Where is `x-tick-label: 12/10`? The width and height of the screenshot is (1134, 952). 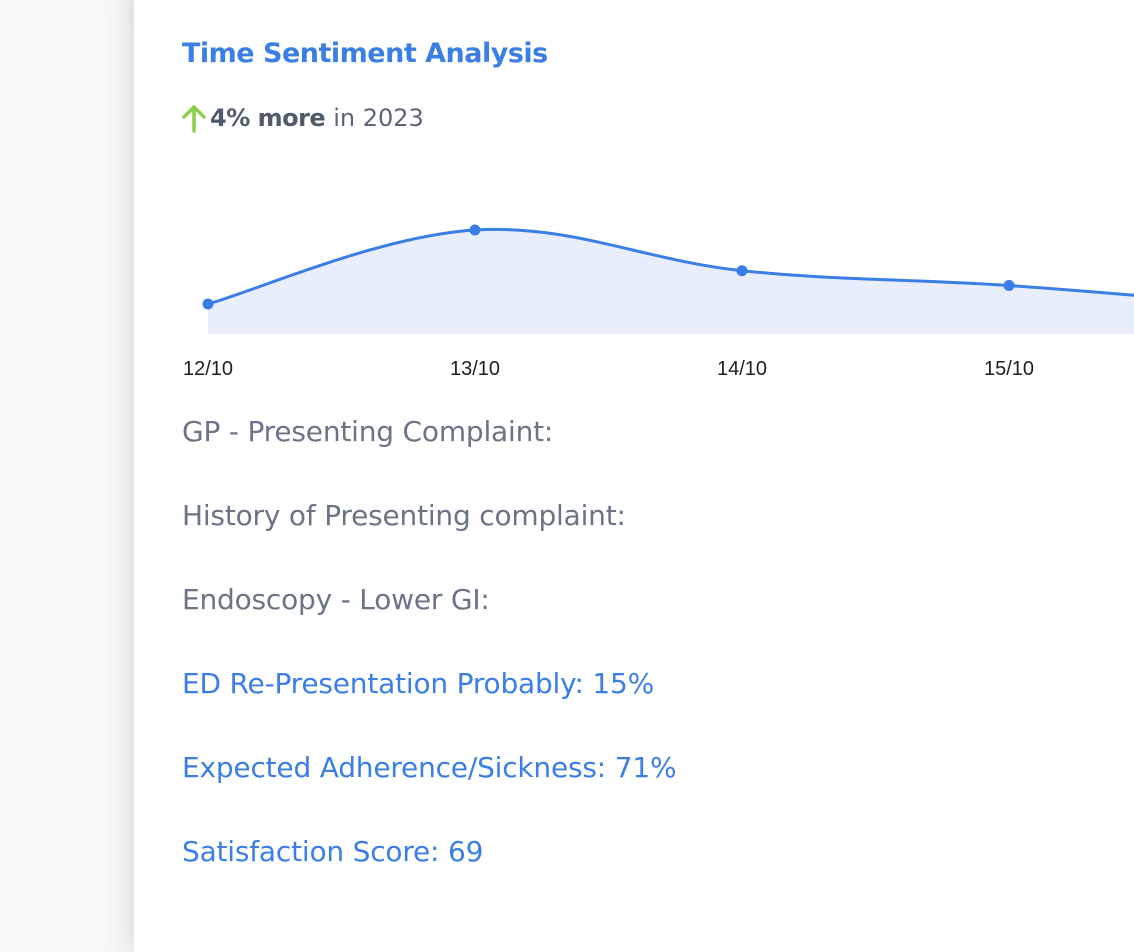 x-tick-label: 12/10 is located at coordinates (208, 369).